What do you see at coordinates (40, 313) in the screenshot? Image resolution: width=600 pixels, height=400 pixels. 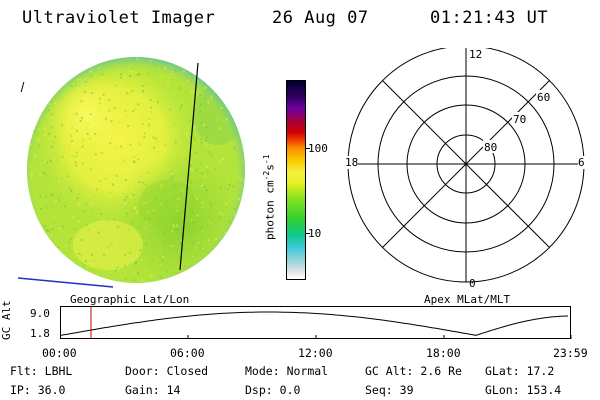 I see `gc-alt-tick-high: 9.0` at bounding box center [40, 313].